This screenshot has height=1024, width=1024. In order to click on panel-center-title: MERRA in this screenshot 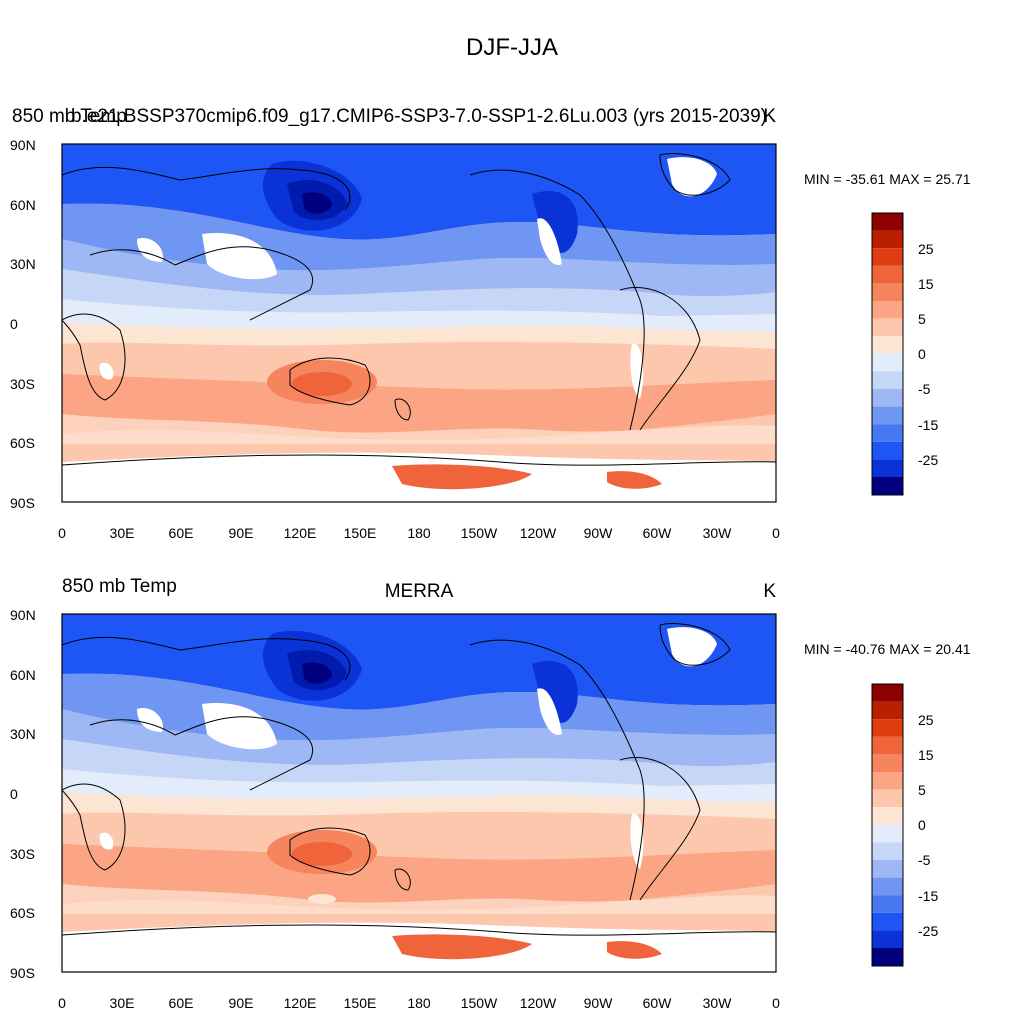, I will do `click(419, 591)`.